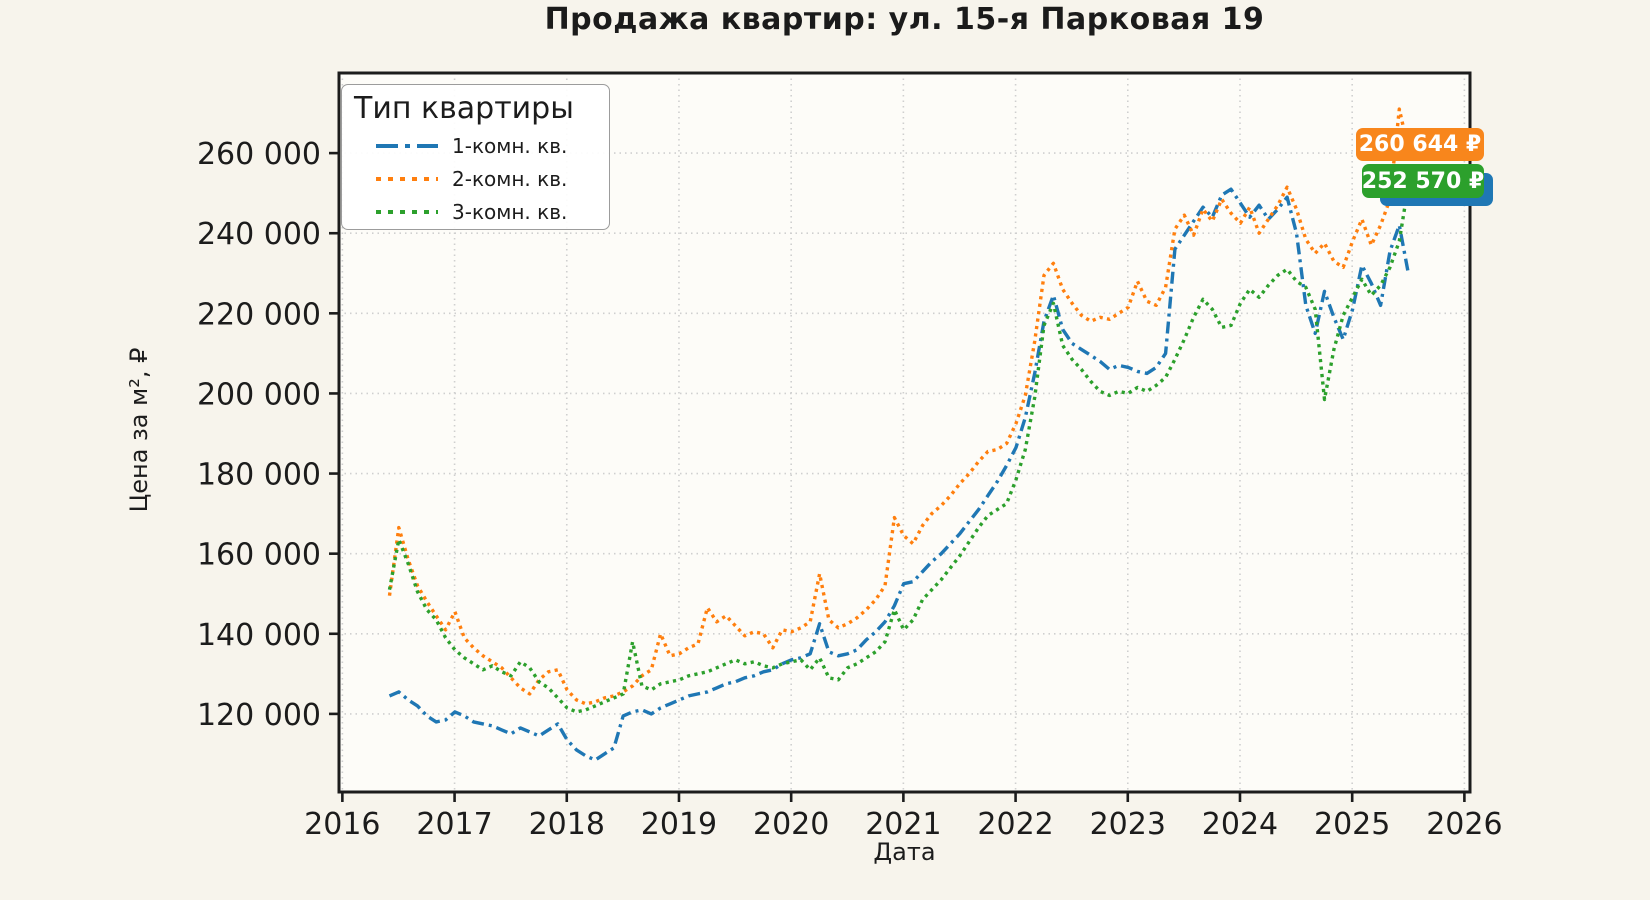 This screenshot has width=1650, height=900. Describe the element at coordinates (510, 145) in the screenshot. I see `legend-label-1room: 1-комн. кв.` at that location.